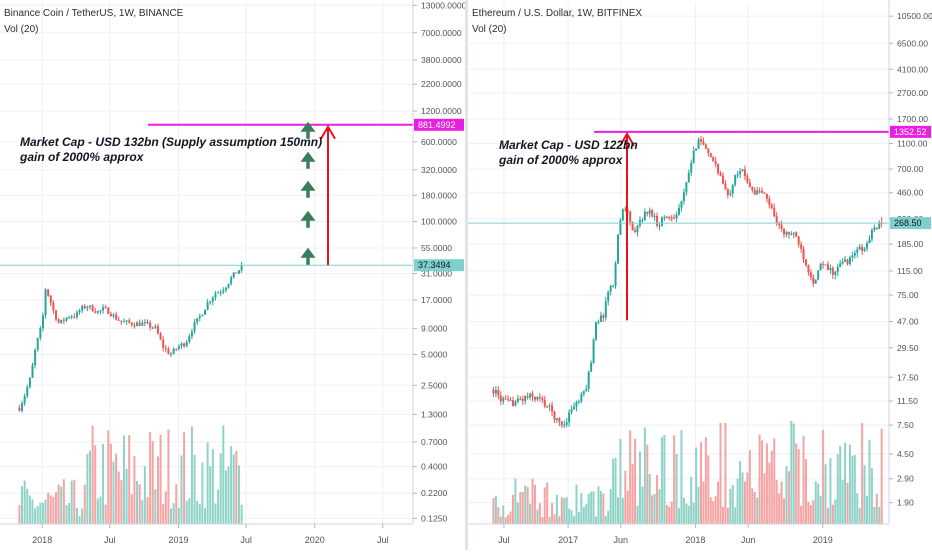 Image resolution: width=932 pixels, height=555 pixels. I want to click on y-tick-label: 7.50, so click(905, 425).